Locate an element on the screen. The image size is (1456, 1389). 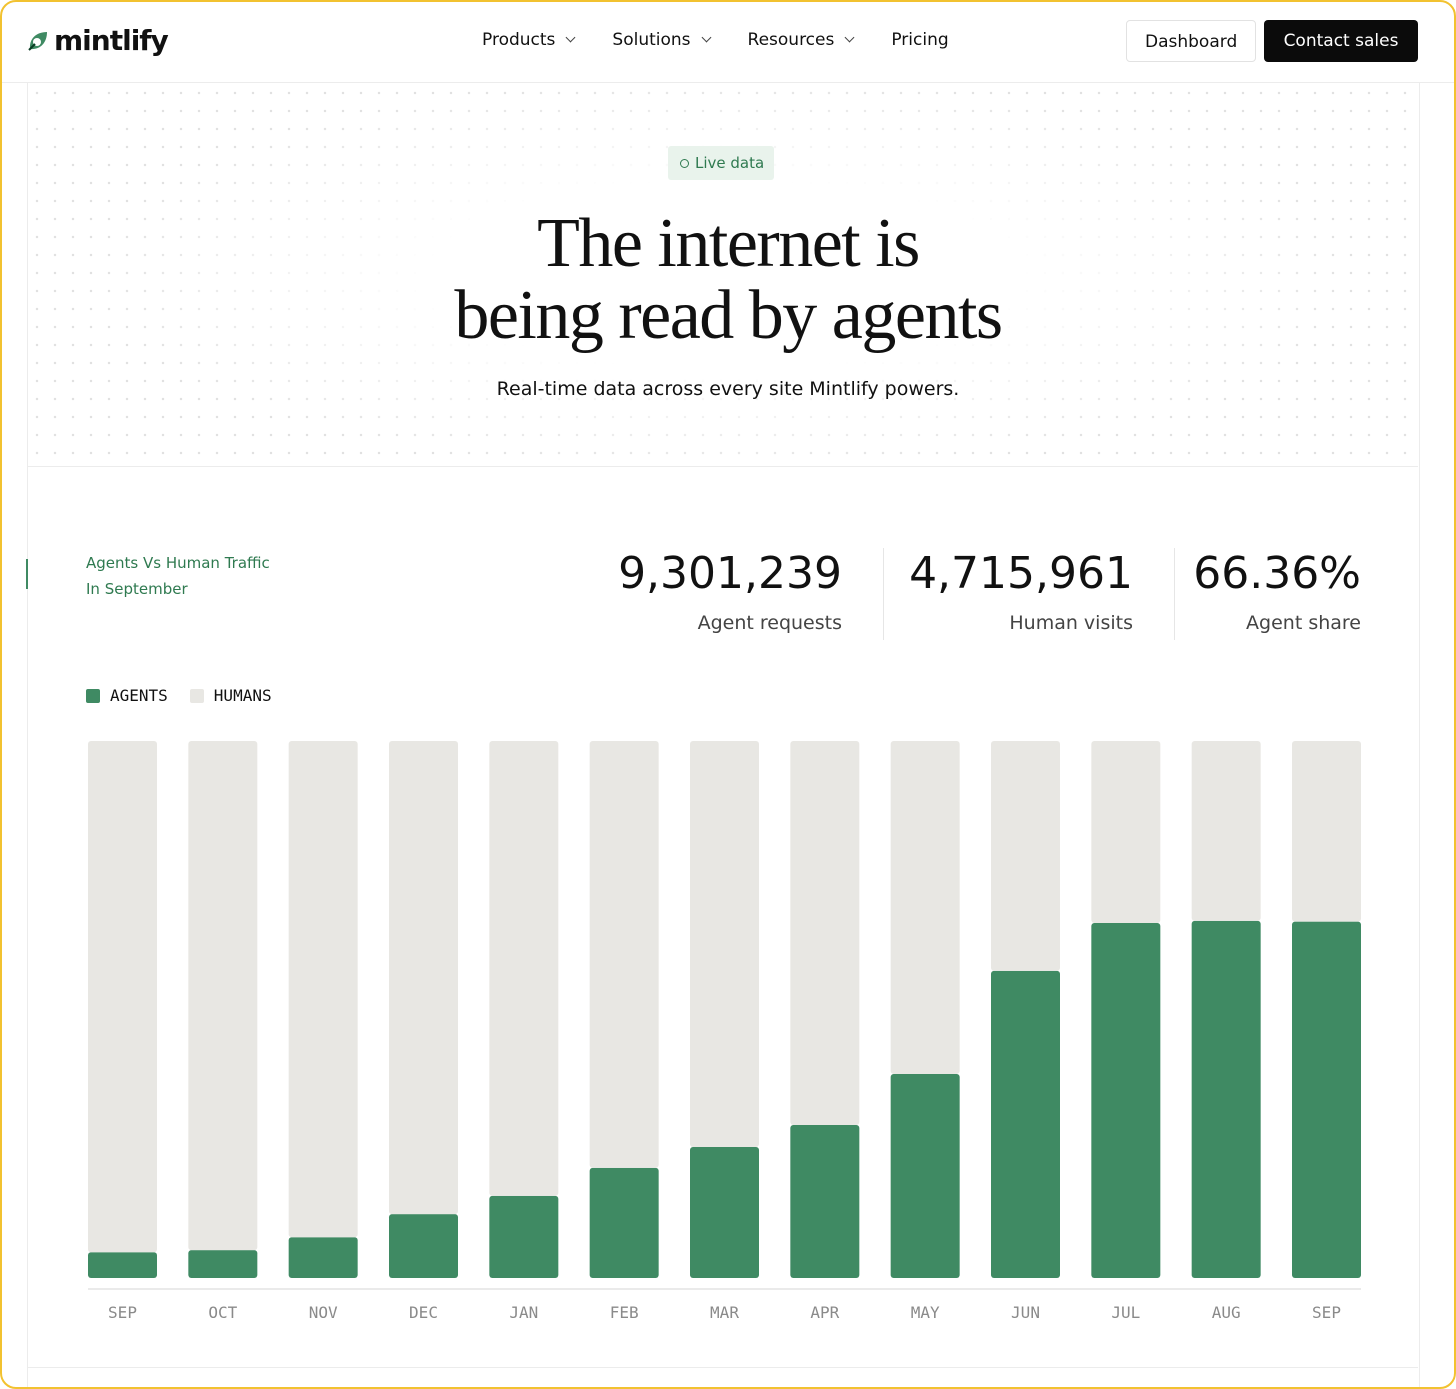
legend: AGENTS HUMANS is located at coordinates (179, 695).